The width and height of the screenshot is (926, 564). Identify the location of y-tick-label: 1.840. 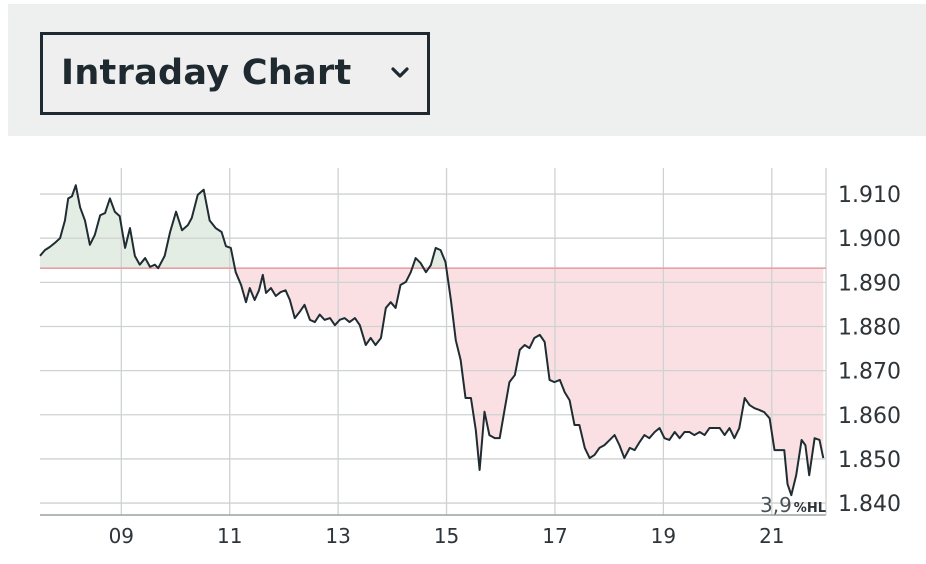
(869, 504).